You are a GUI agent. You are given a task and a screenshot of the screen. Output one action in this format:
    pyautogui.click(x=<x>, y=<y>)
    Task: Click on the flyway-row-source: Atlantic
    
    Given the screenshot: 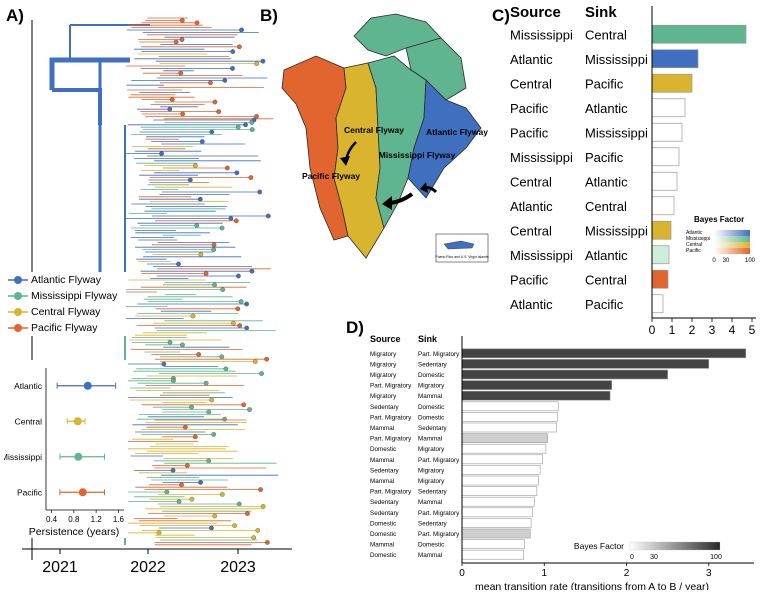 What is the action you would take?
    pyautogui.click(x=531, y=59)
    